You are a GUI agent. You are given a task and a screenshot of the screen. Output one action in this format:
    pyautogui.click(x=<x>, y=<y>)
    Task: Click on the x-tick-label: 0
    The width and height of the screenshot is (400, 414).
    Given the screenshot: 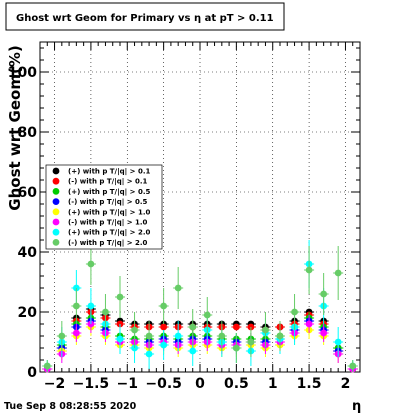 What is the action you would take?
    pyautogui.click(x=200, y=384)
    